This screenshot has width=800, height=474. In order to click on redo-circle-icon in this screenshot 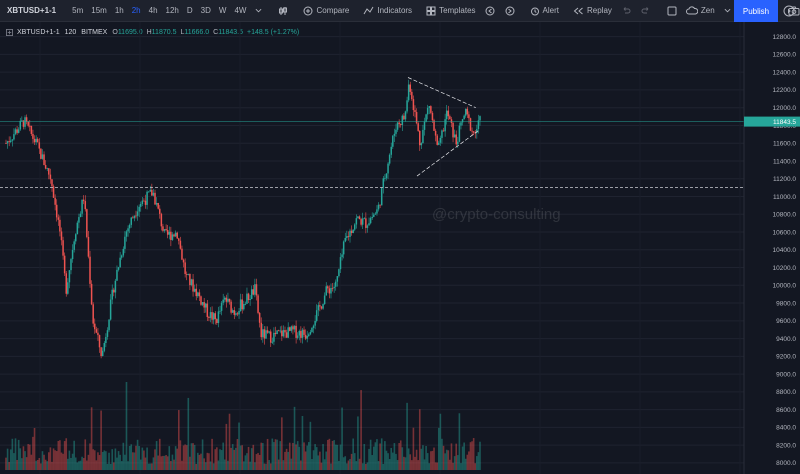, I will do `click(510, 11)`.